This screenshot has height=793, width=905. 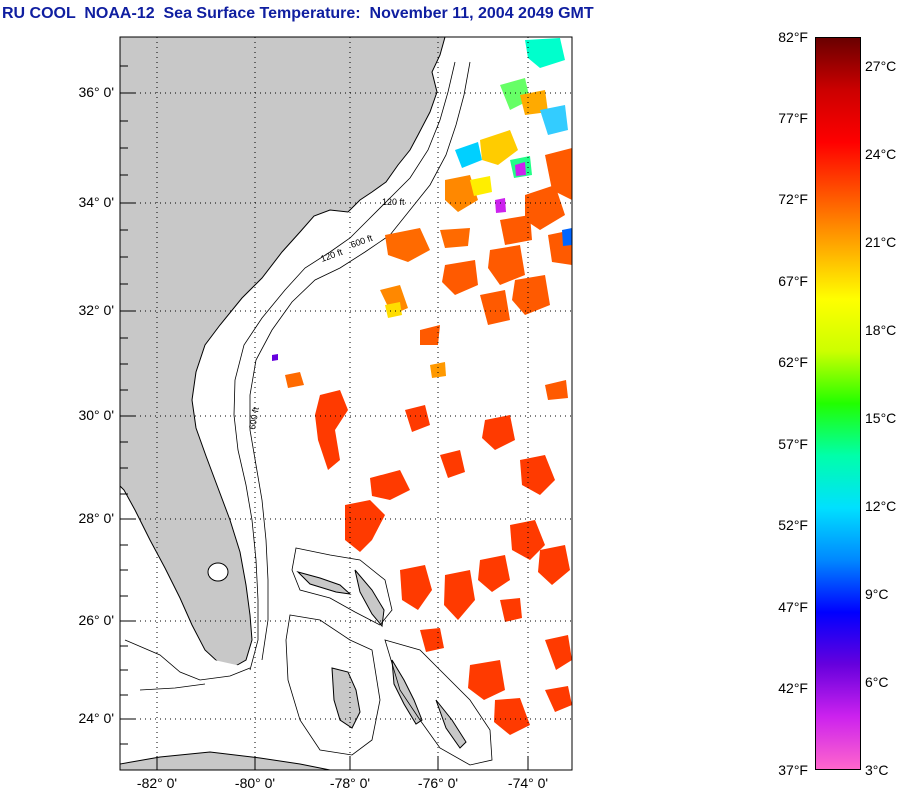 What do you see at coordinates (793, 199) in the screenshot?
I see `colorbar-f-72: 72°F` at bounding box center [793, 199].